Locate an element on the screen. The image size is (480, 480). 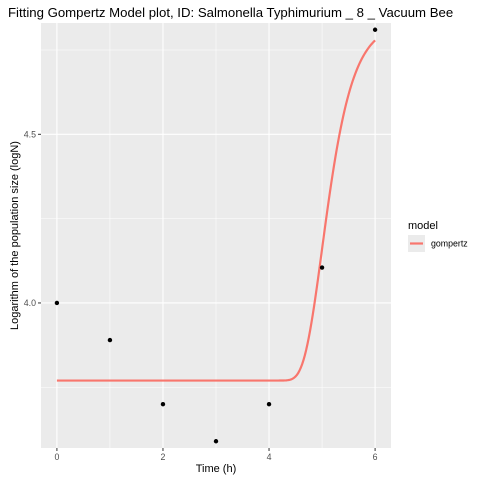
y-tick-label: 4.5 is located at coordinates (30, 134).